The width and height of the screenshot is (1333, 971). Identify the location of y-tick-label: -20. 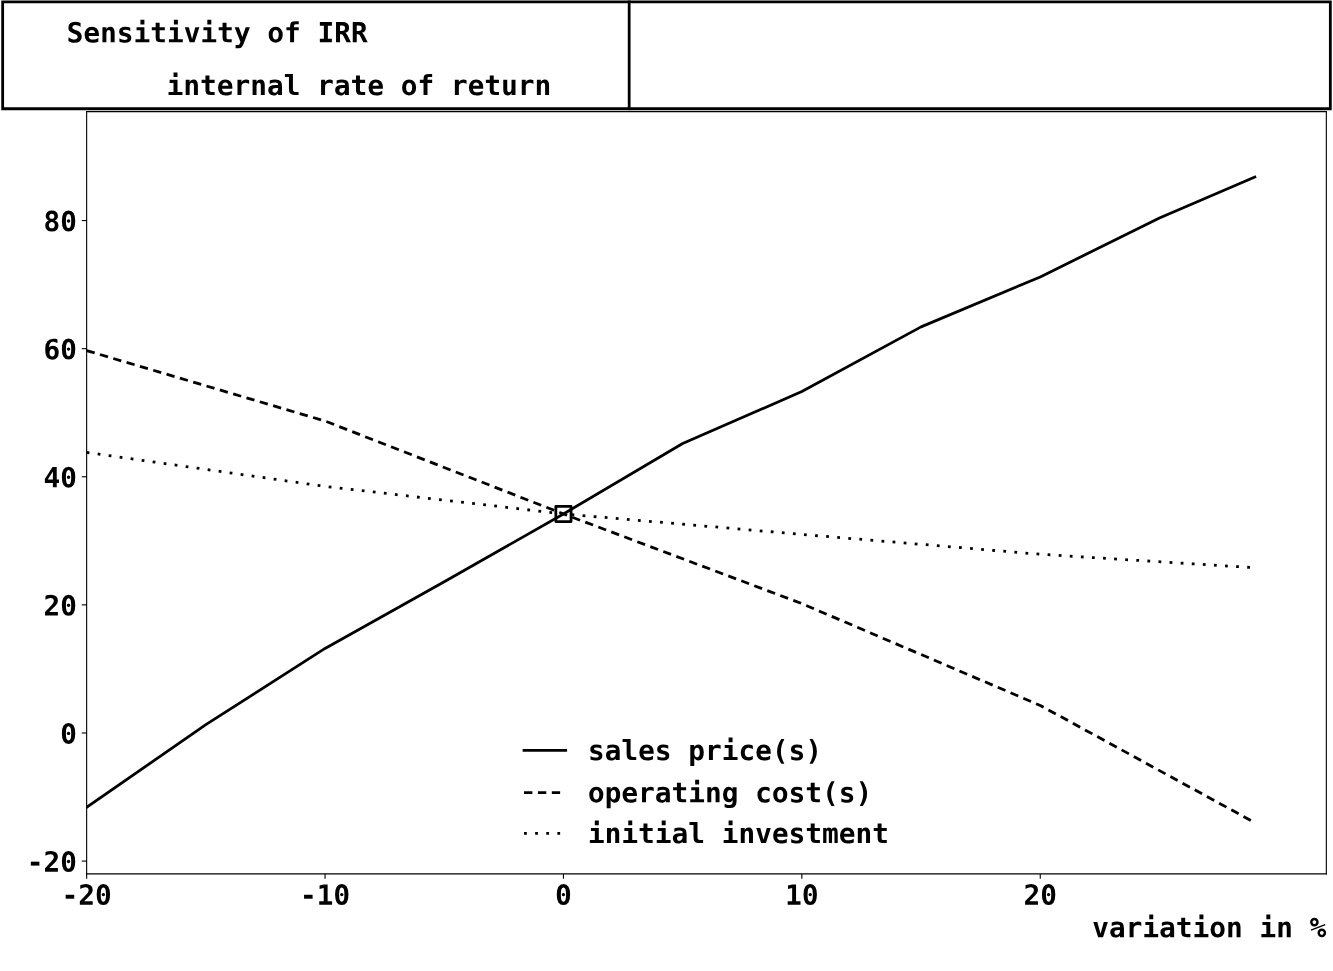
(53, 862).